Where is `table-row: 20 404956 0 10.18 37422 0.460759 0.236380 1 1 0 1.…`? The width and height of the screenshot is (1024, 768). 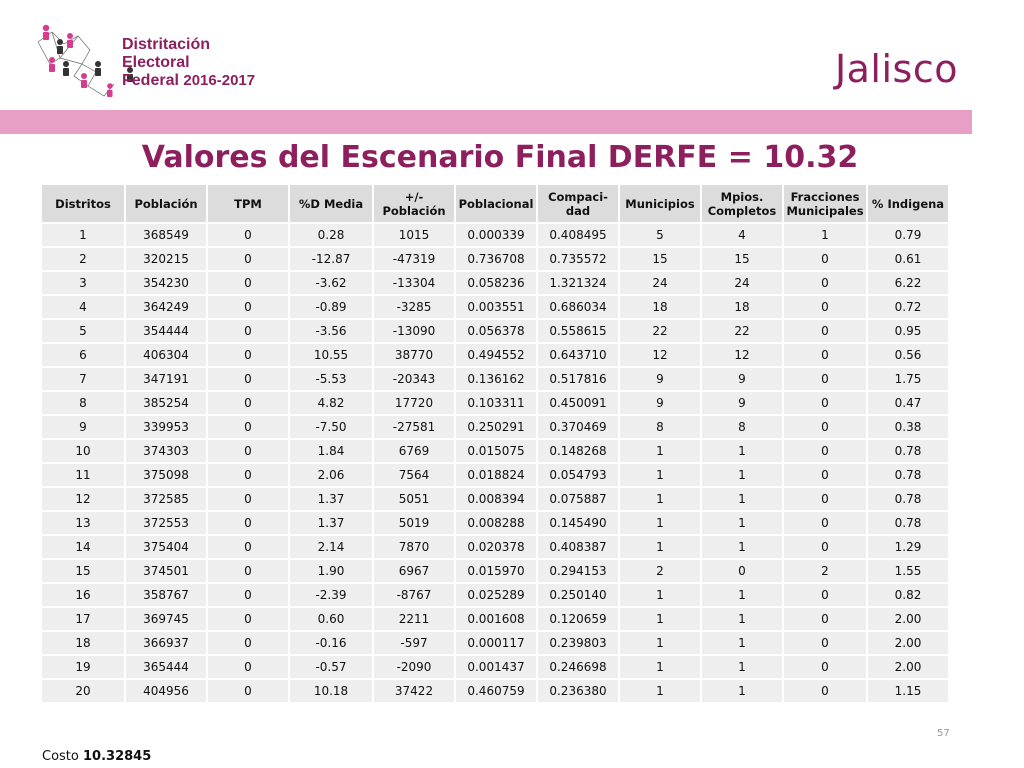
table-row: 20 404956 0 10.18 37422 0.460759 0.236380 1 1 0 1.… is located at coordinates (495, 691).